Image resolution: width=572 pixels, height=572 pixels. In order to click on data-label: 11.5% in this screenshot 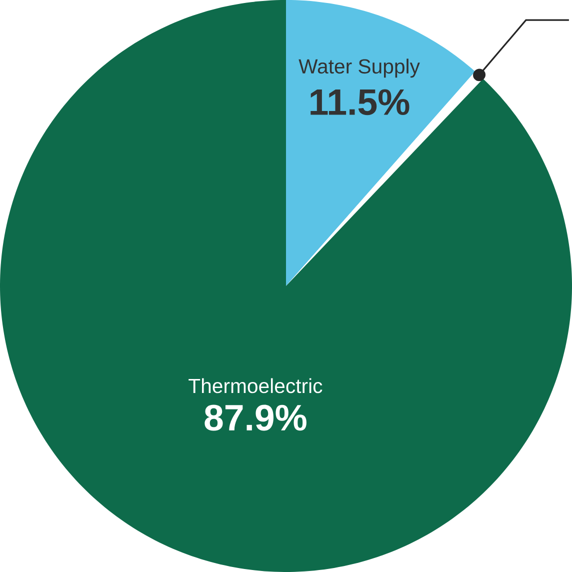, I will do `click(360, 102)`.